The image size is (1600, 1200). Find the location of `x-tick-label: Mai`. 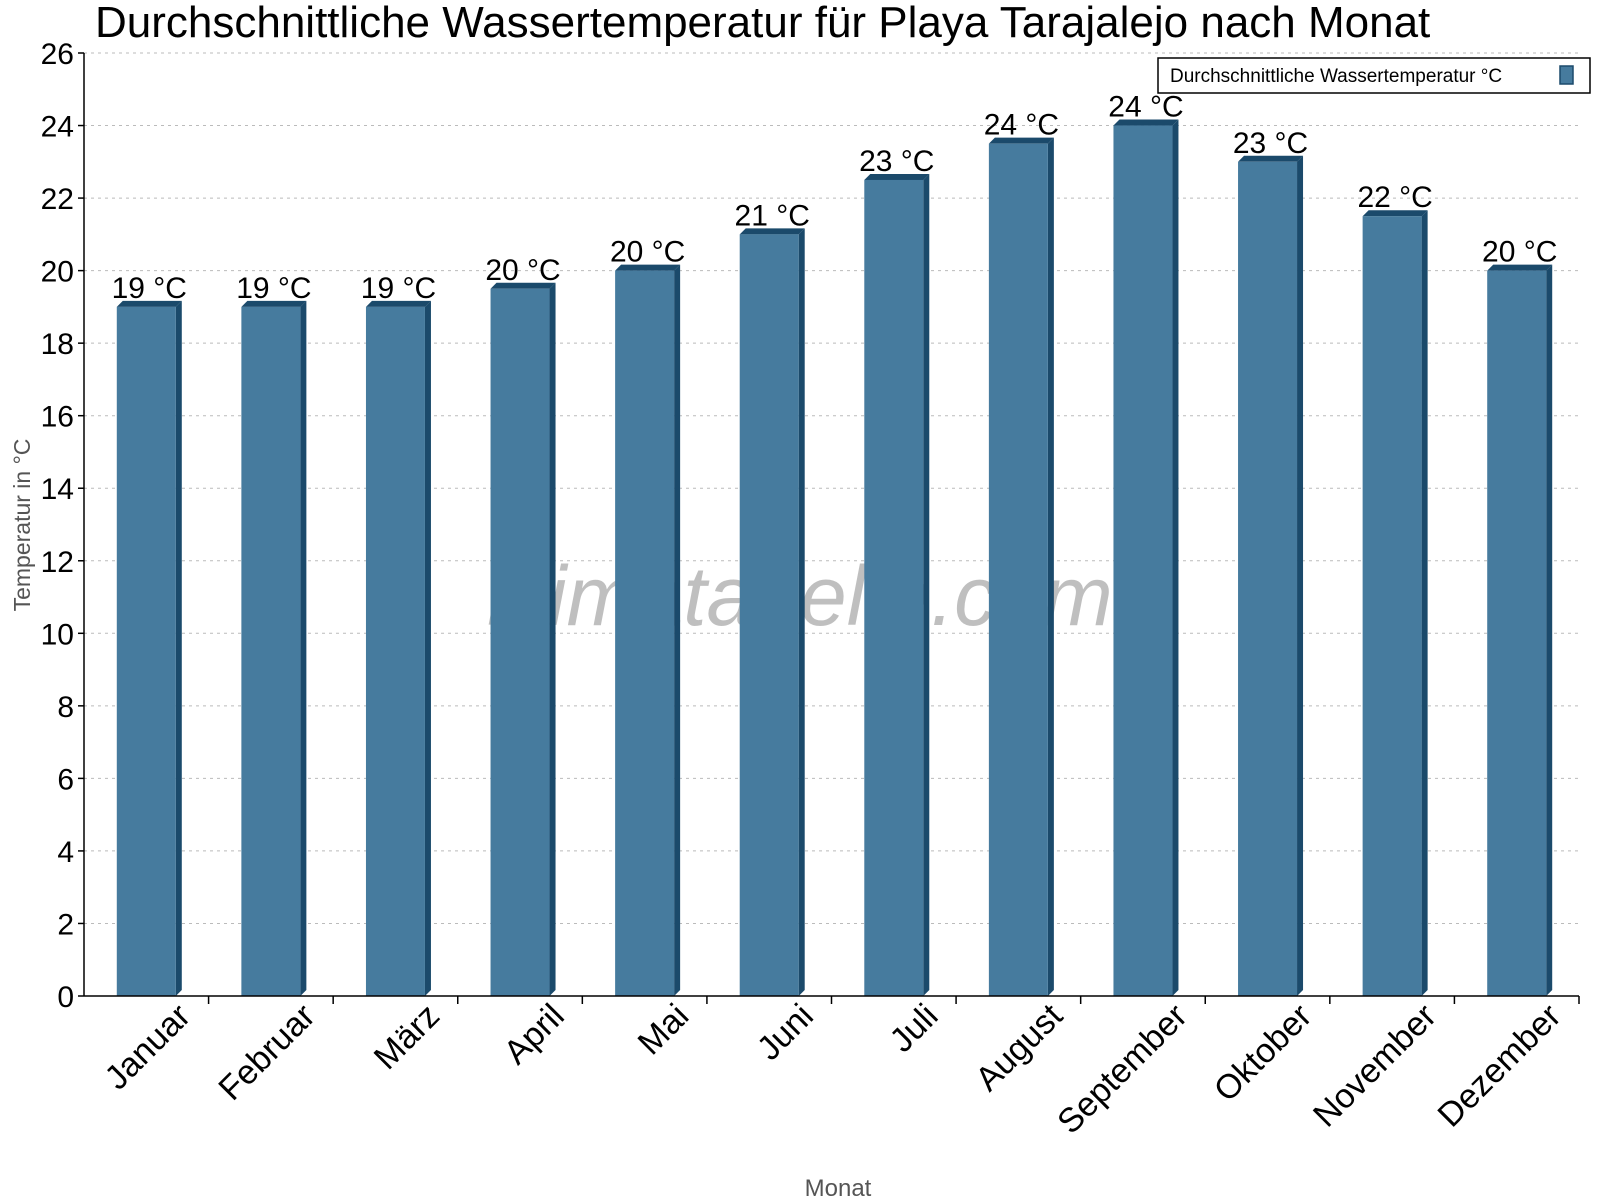

x-tick-label: Mai is located at coordinates (664, 1030).